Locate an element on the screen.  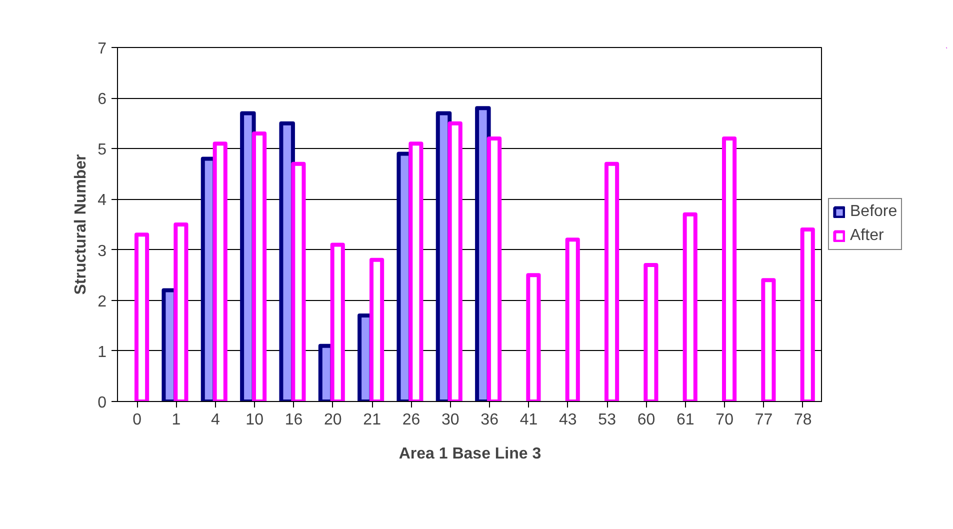
y-tick-label: 1 is located at coordinates (102, 352).